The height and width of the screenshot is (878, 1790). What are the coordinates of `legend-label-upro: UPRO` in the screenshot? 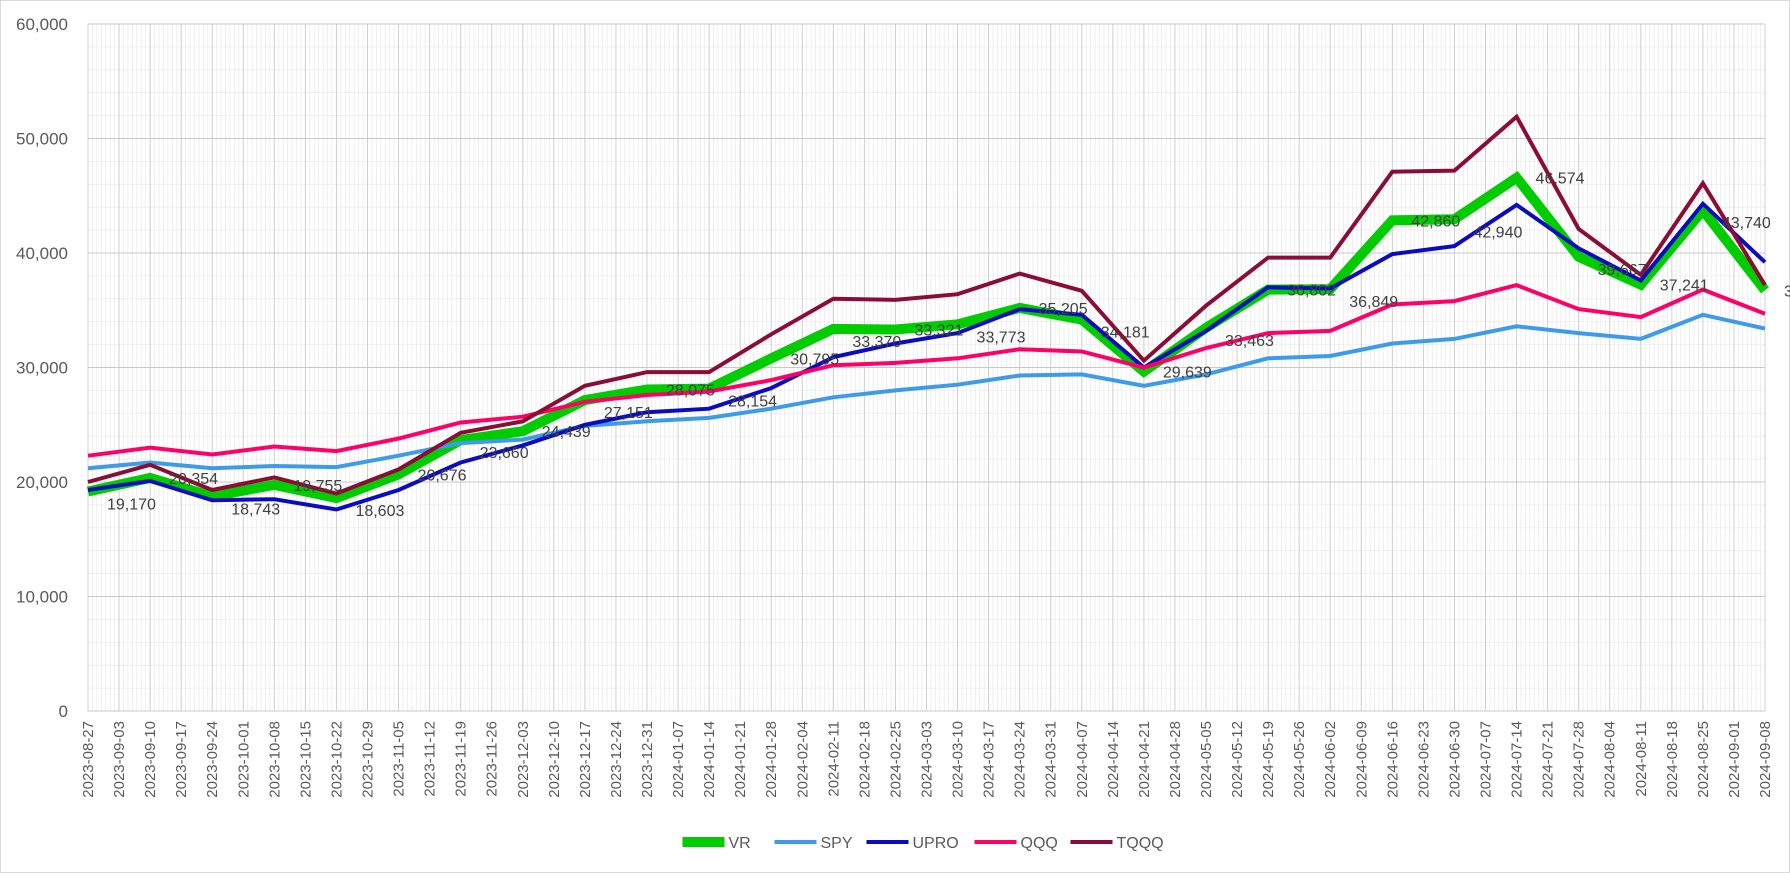 It's located at (936, 843).